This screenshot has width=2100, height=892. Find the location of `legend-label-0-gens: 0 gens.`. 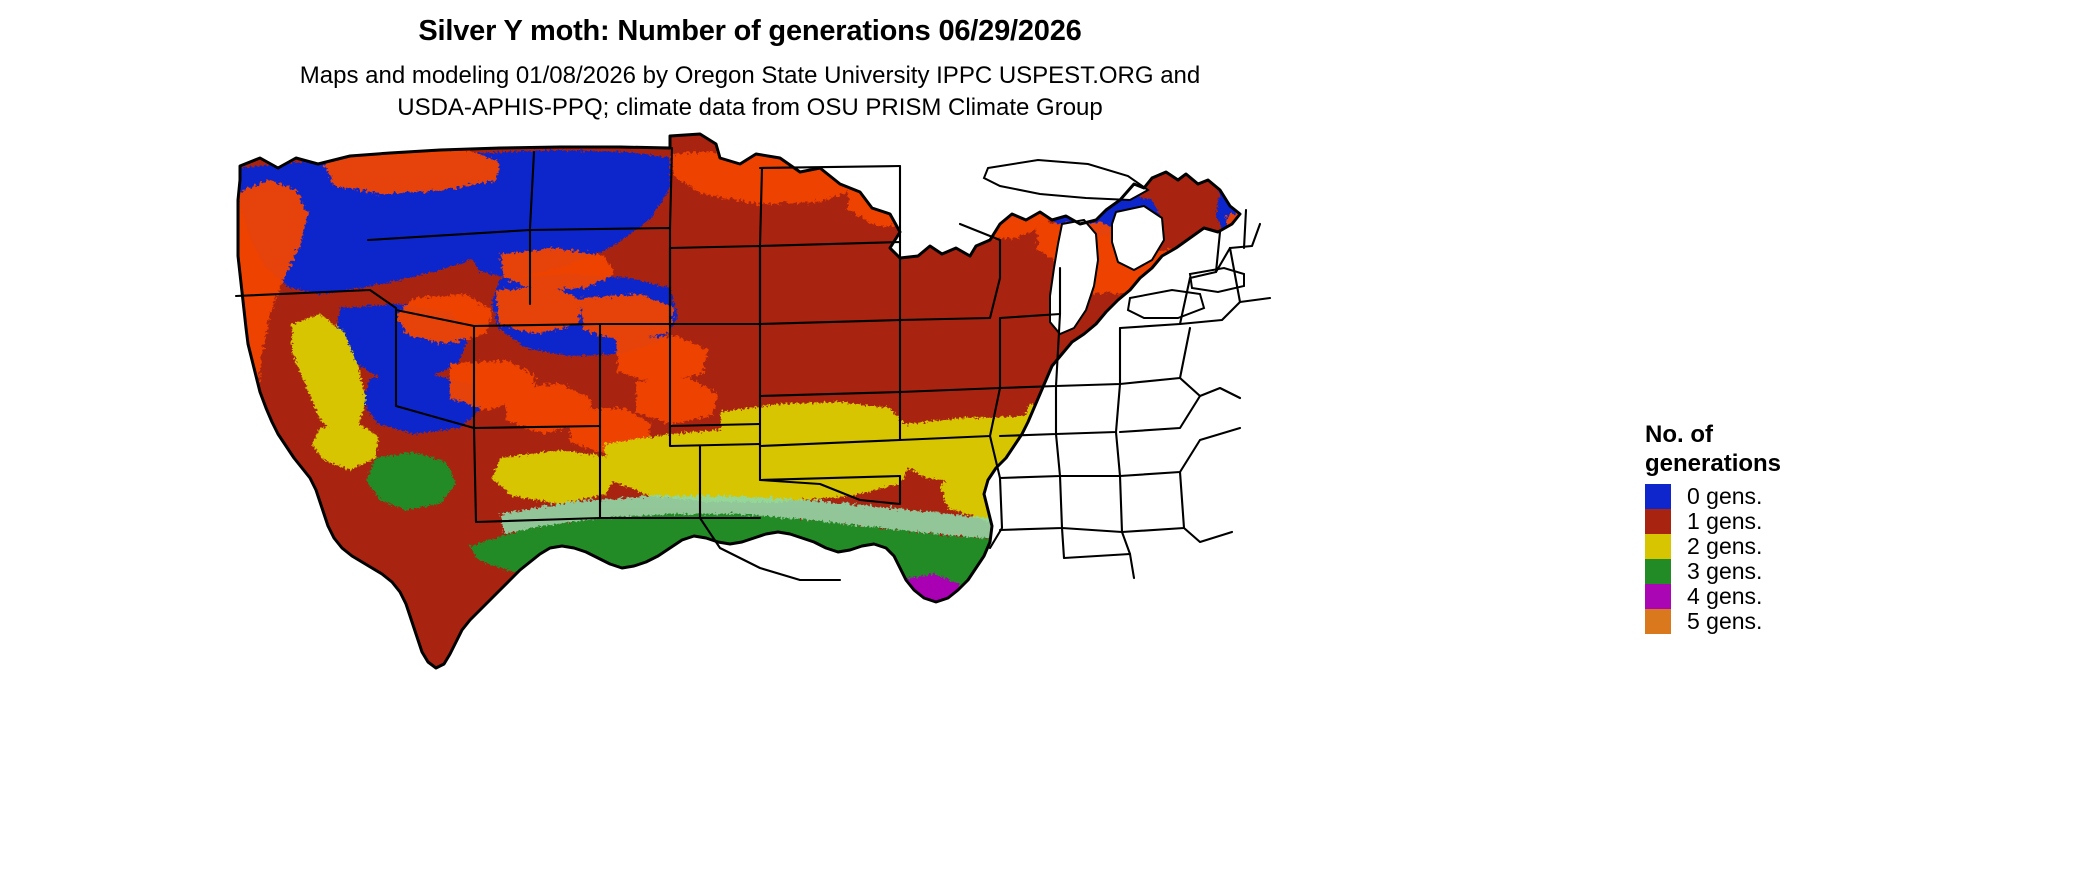

legend-label-0-gens: 0 gens. is located at coordinates (1725, 496).